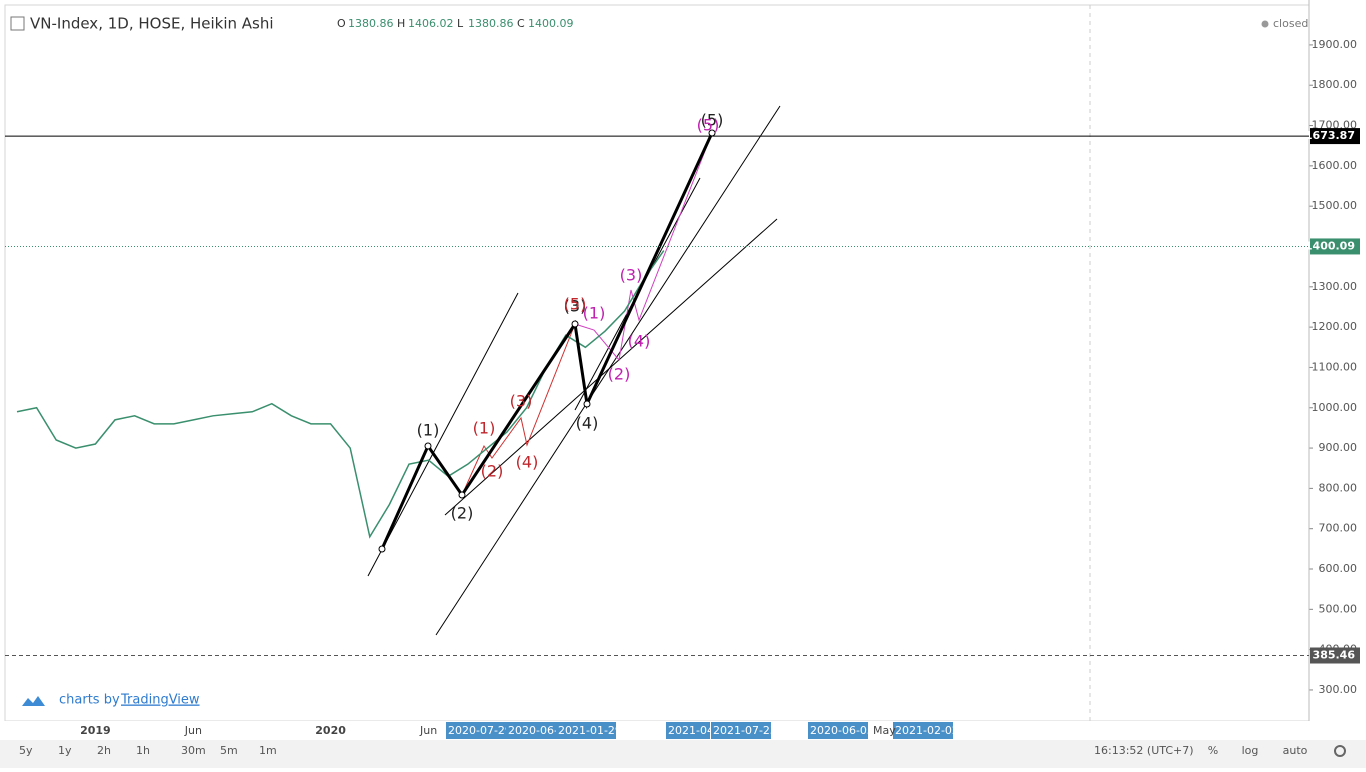 This screenshot has height=772, width=1366. Describe the element at coordinates (65, 750) in the screenshot. I see `range-button: 1y` at that location.